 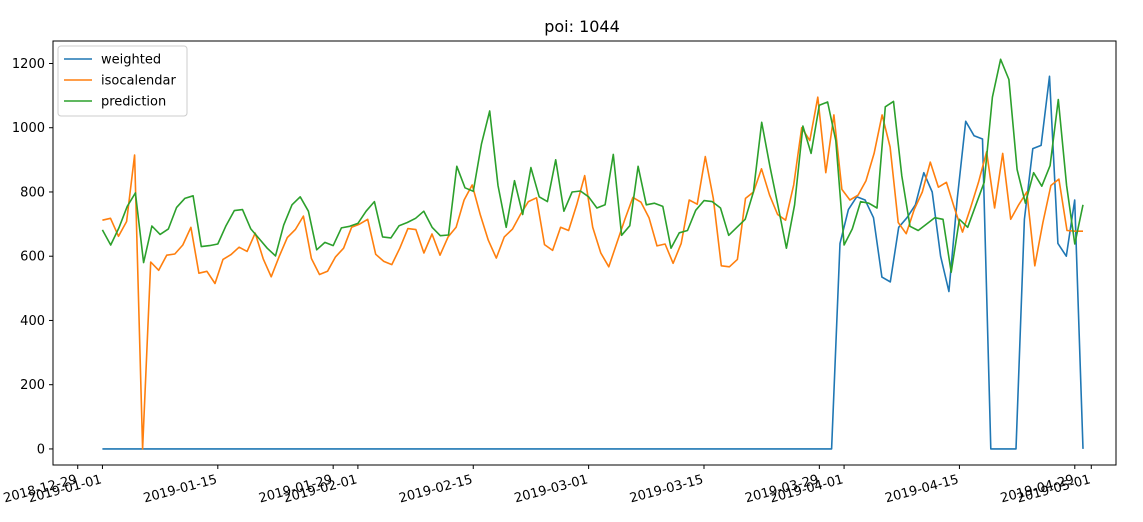 What do you see at coordinates (28, 128) in the screenshot?
I see `y-tick-label: 1000` at bounding box center [28, 128].